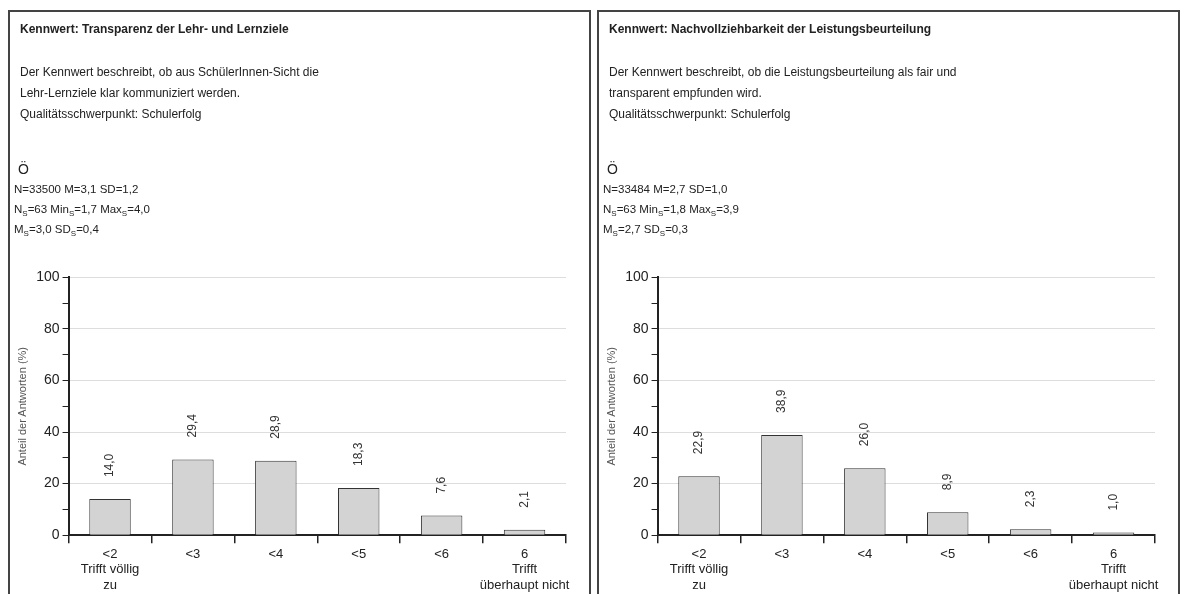  What do you see at coordinates (783, 93) in the screenshot?
I see `chart-subtitle: Der Kennwert beschreibt, ob die Leistungsbeurteilung als fair und transparent empfunden wird. Qualitätsschwerpunkt: Schulerfolg` at bounding box center [783, 93].